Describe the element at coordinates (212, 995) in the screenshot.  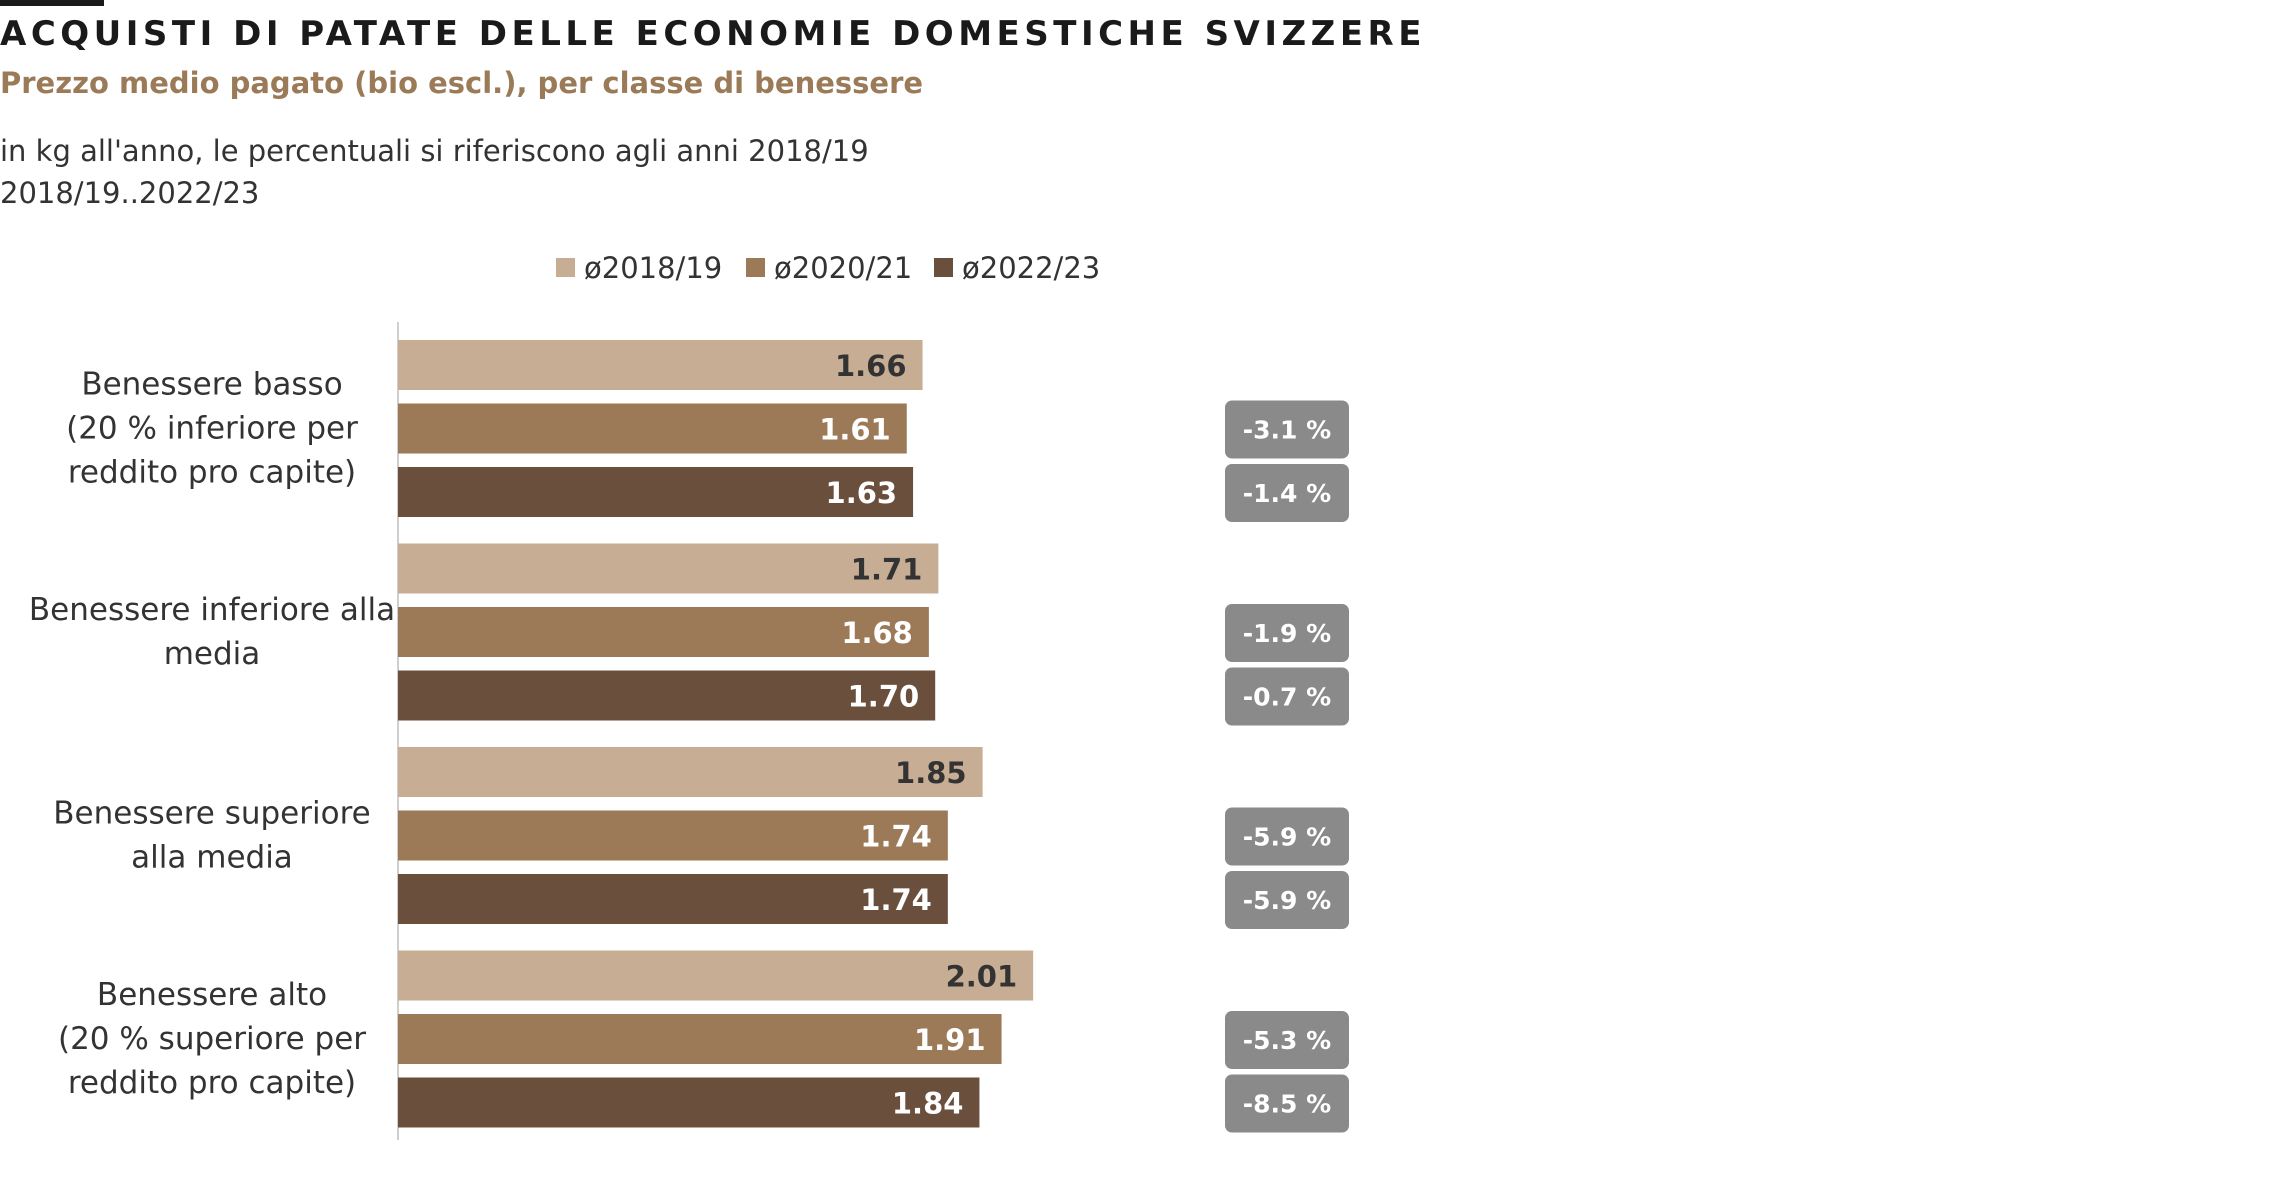
I see `category-label-line: Benessere alto` at that location.